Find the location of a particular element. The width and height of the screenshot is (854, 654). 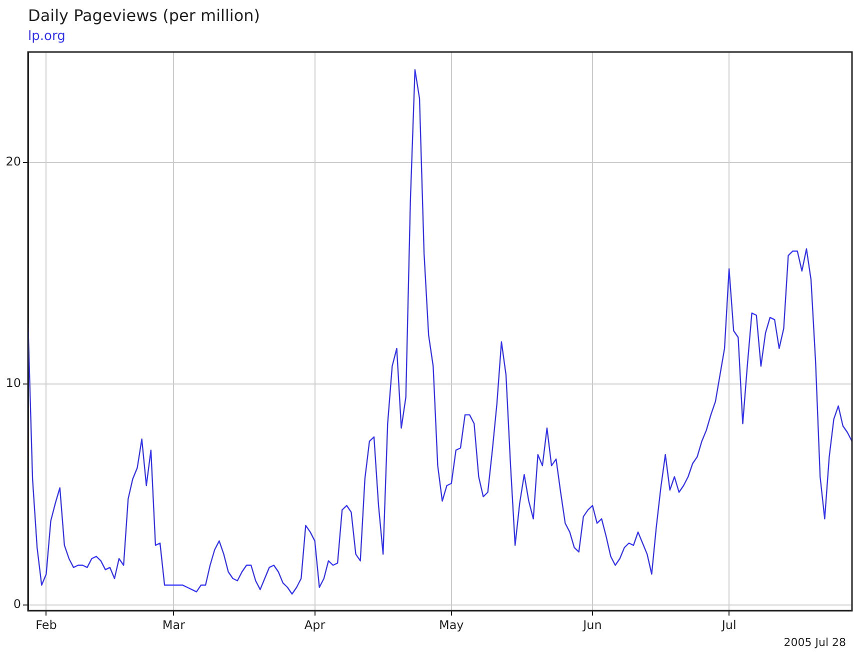

x-tick-label: Jul is located at coordinates (728, 625).